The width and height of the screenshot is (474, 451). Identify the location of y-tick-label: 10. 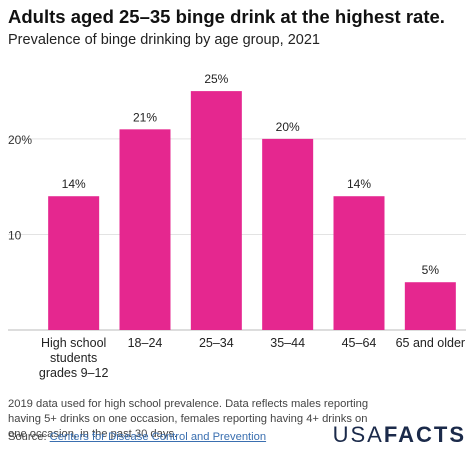
(15, 235).